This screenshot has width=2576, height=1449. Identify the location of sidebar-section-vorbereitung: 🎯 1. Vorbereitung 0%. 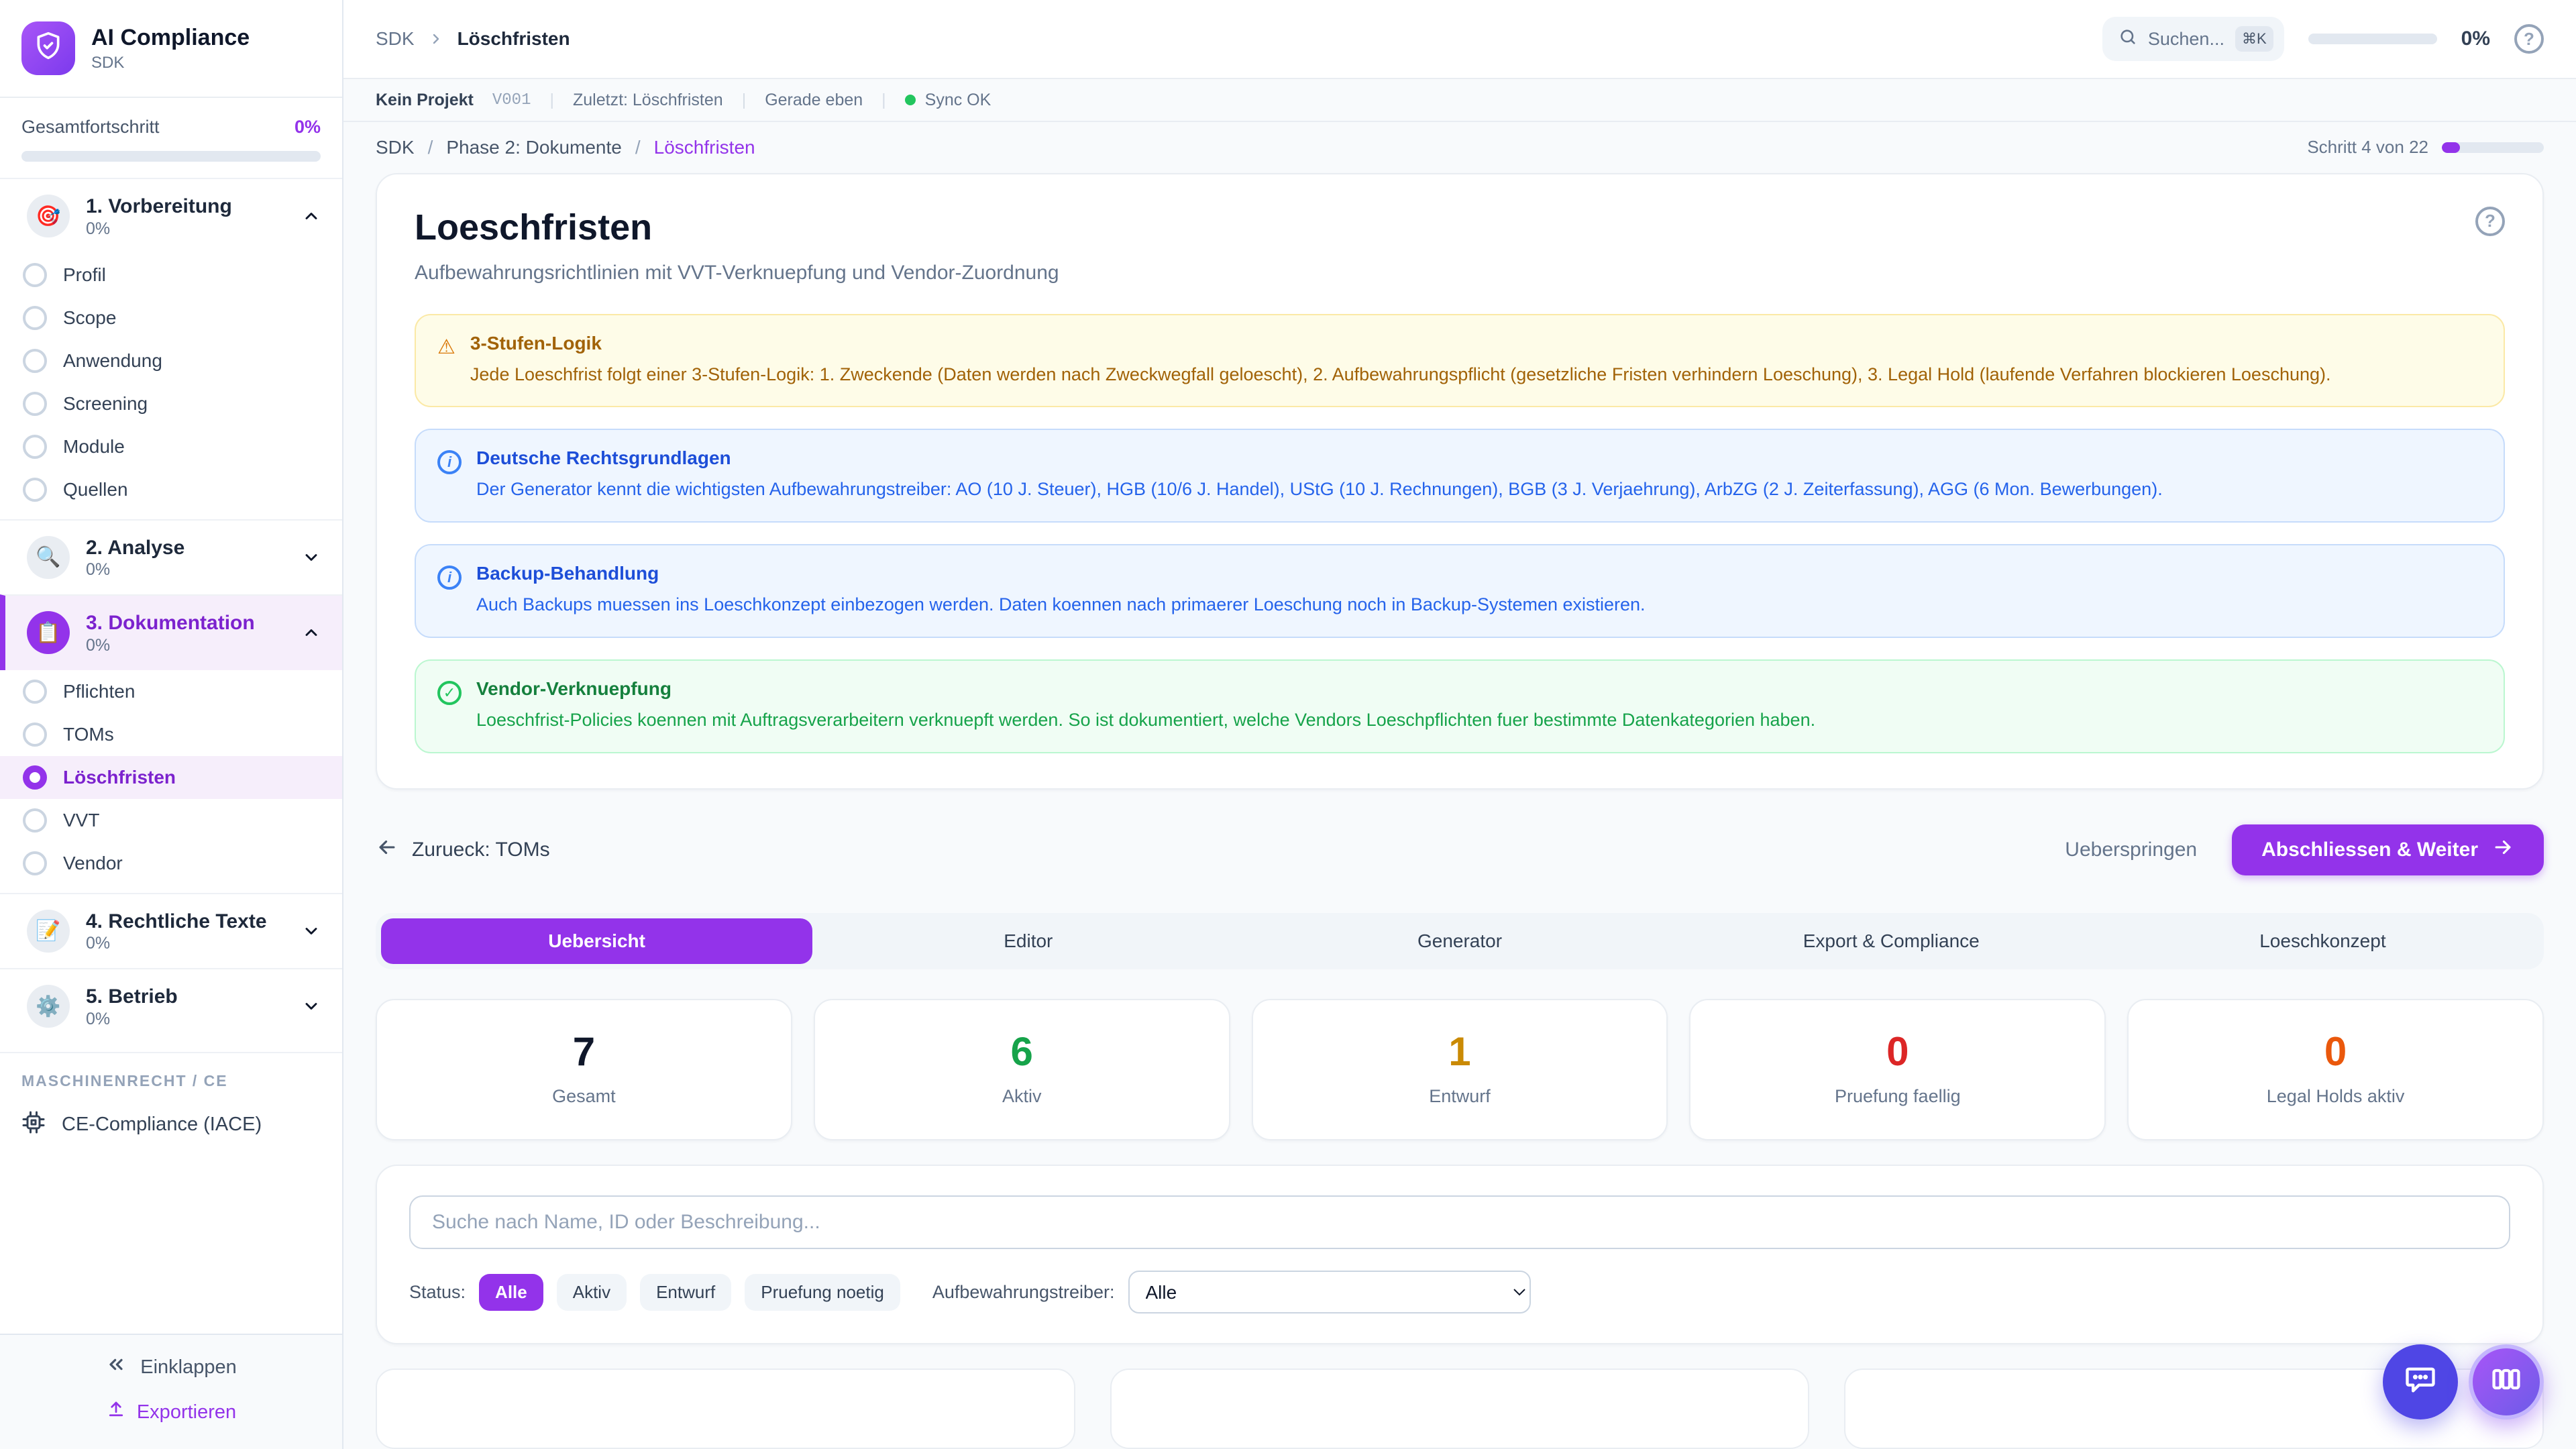
(171, 216).